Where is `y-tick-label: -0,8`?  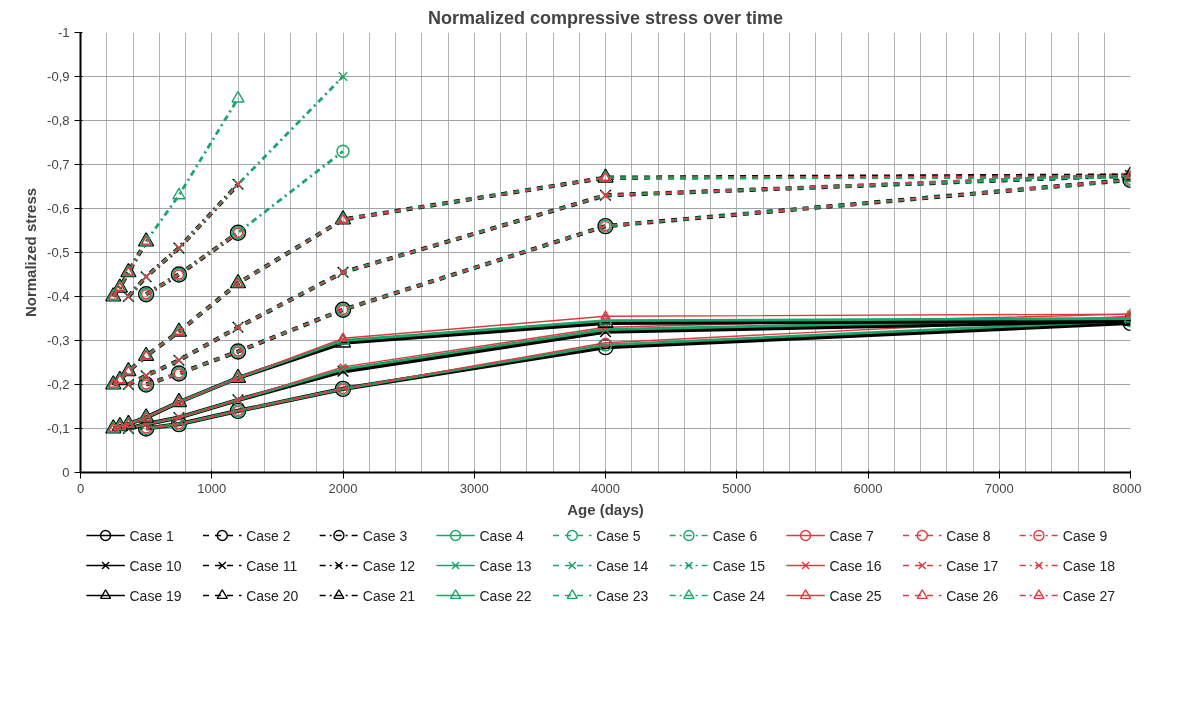
y-tick-label: -0,8 is located at coordinates (58, 120).